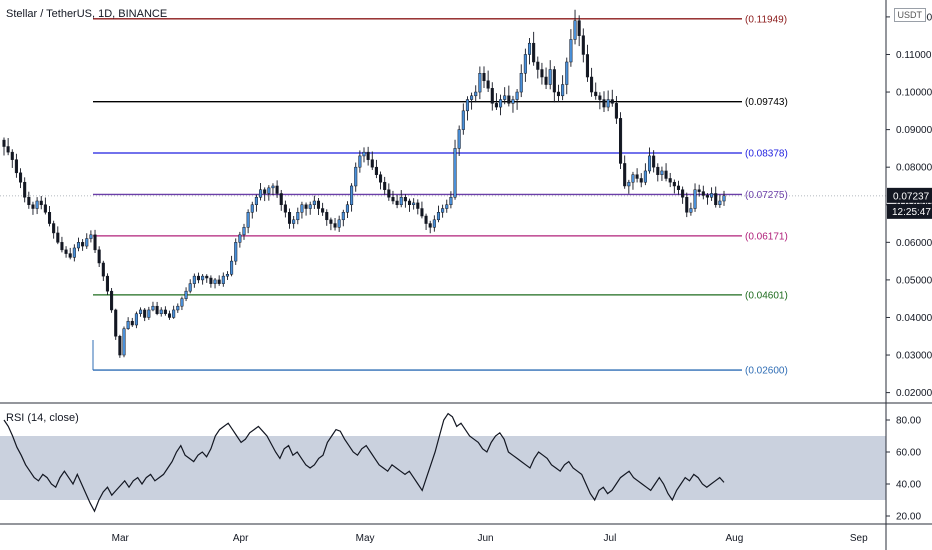  Describe the element at coordinates (766, 371) in the screenshot. I see `level-label: (0.02600)` at that location.